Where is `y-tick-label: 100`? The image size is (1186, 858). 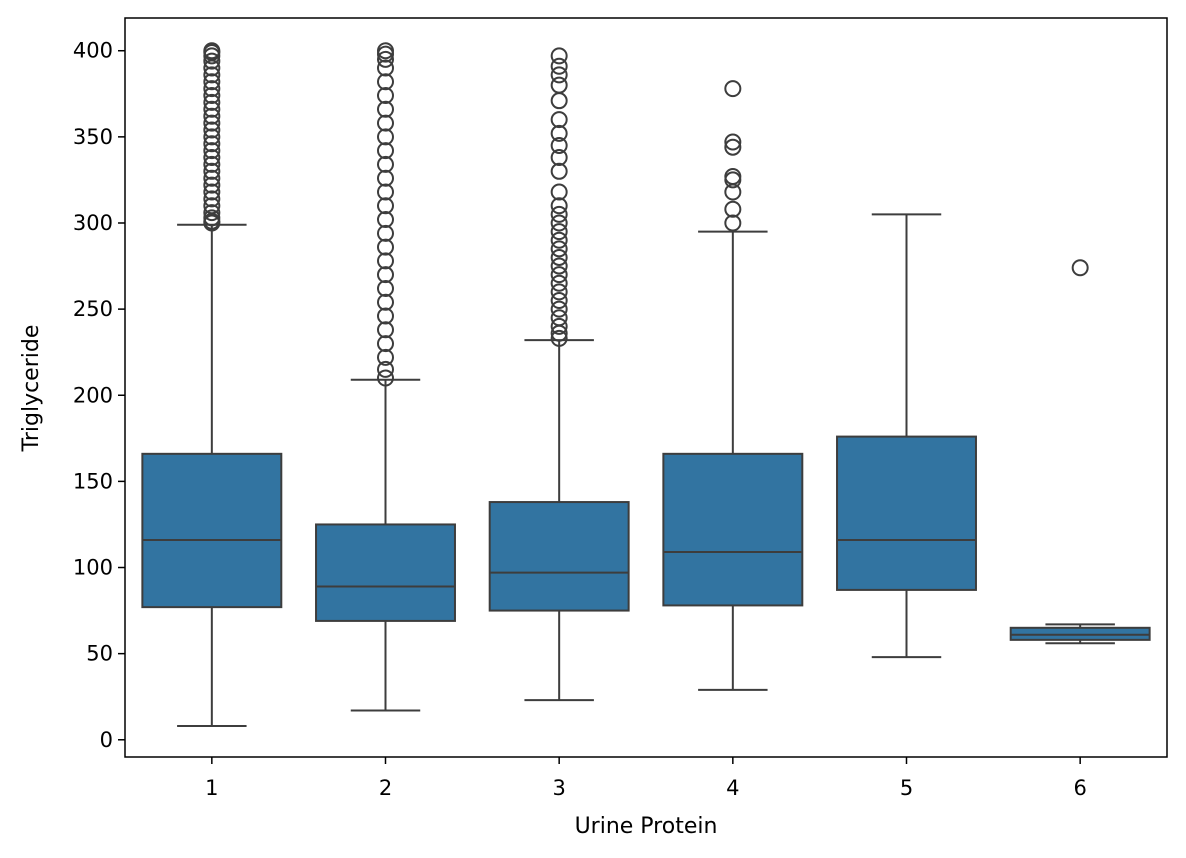
y-tick-label: 100 is located at coordinates (93, 568).